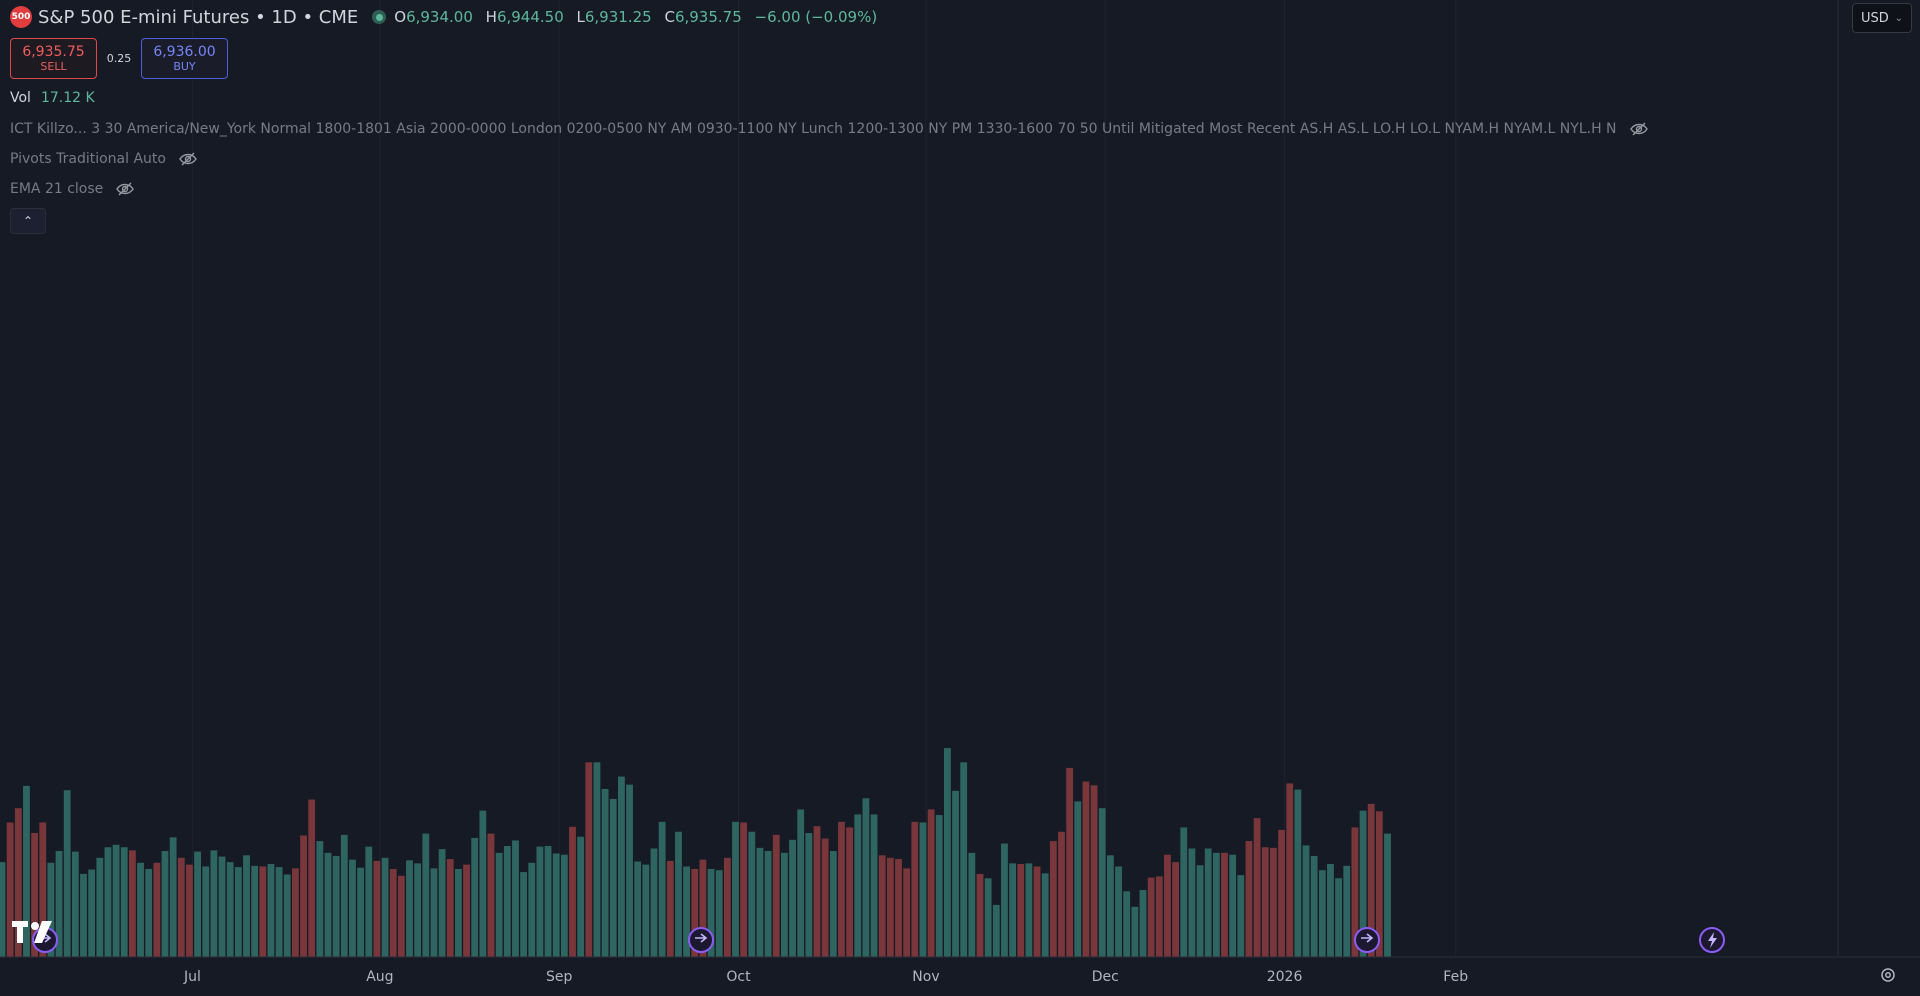  What do you see at coordinates (198, 17) in the screenshot?
I see `symbol-title: S&P 500 E-mini Futures • 1D • CME` at bounding box center [198, 17].